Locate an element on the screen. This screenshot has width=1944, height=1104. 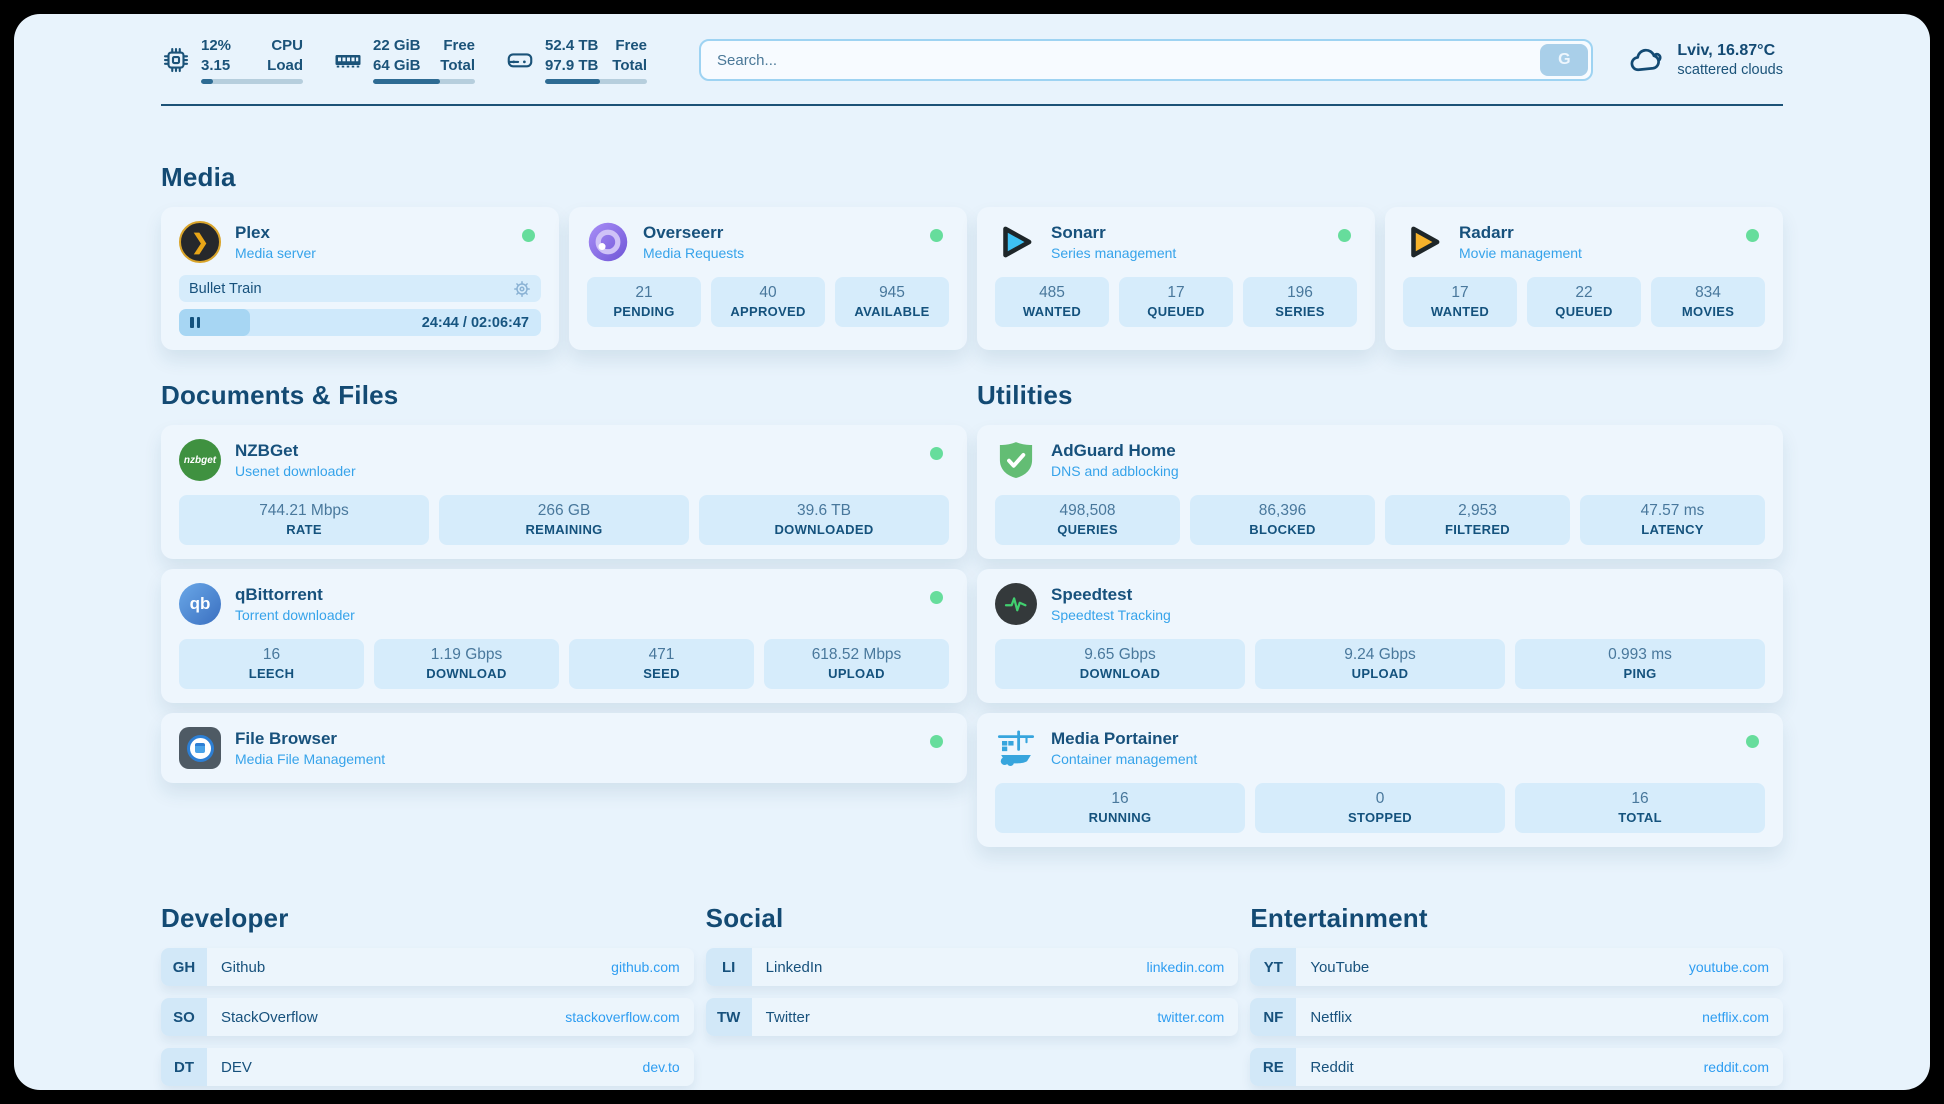
stat-rate: 744.21 Mbps RATE is located at coordinates (304, 520).